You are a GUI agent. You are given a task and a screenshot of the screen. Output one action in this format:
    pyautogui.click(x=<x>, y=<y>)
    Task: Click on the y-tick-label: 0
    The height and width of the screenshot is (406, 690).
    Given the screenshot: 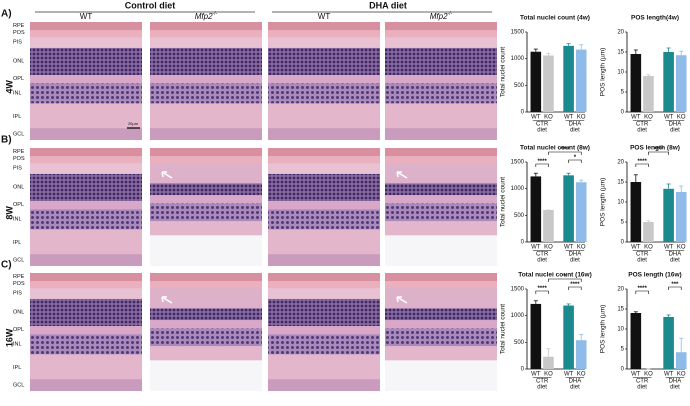 What is the action you would take?
    pyautogui.click(x=623, y=113)
    